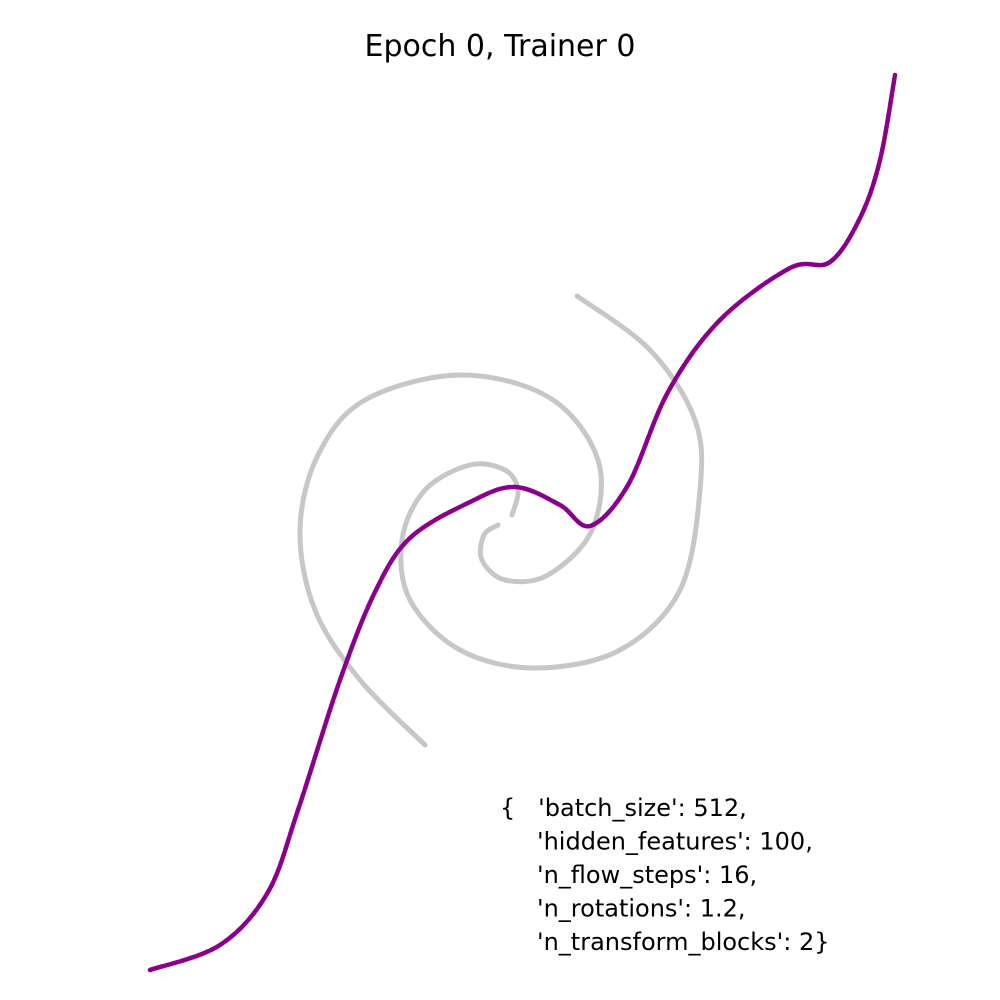  Describe the element at coordinates (500, 46) in the screenshot. I see `figure-title: Epoch 0, Trainer 0` at that location.